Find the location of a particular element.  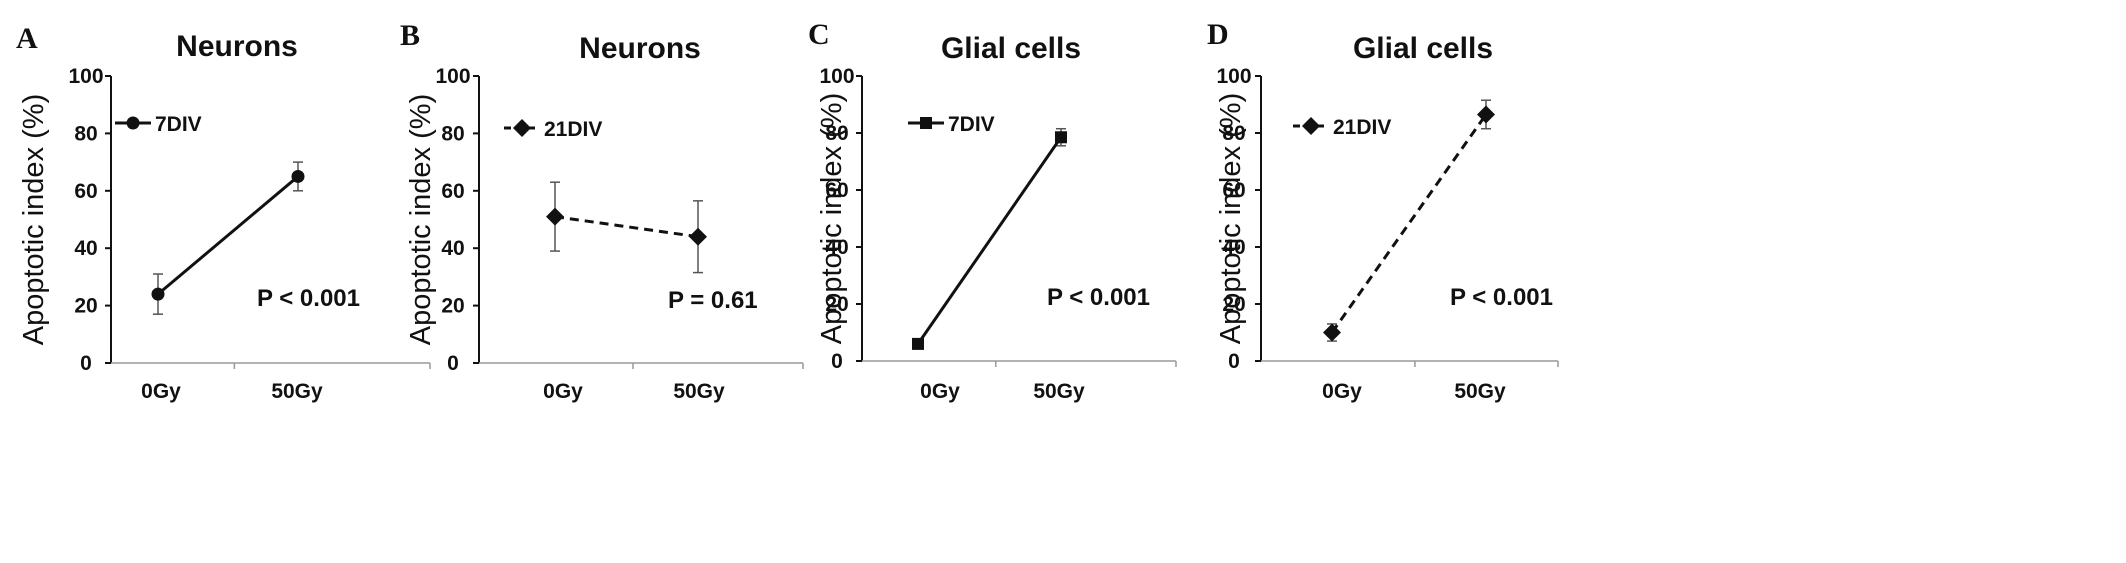

panel-letter: A is located at coordinates (27, 38).